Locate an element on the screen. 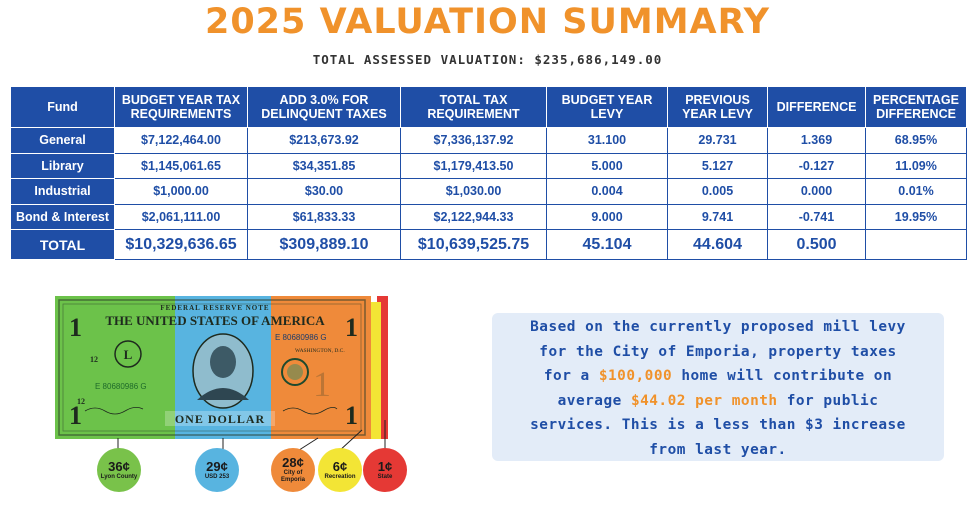  one-dollar-banner is located at coordinates (220, 418).